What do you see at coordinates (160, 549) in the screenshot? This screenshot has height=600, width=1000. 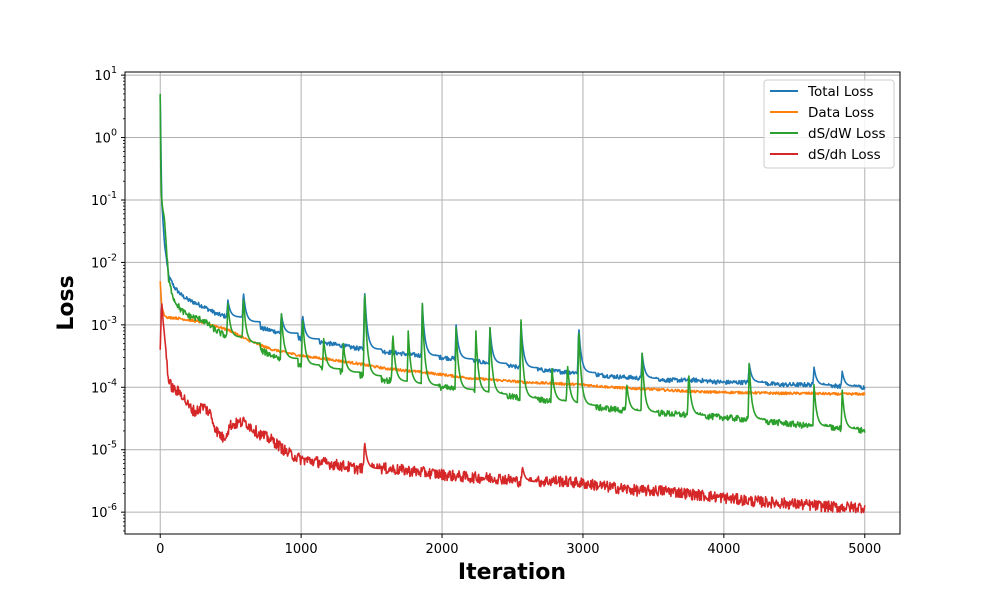 I see `x-tick-label: 0` at bounding box center [160, 549].